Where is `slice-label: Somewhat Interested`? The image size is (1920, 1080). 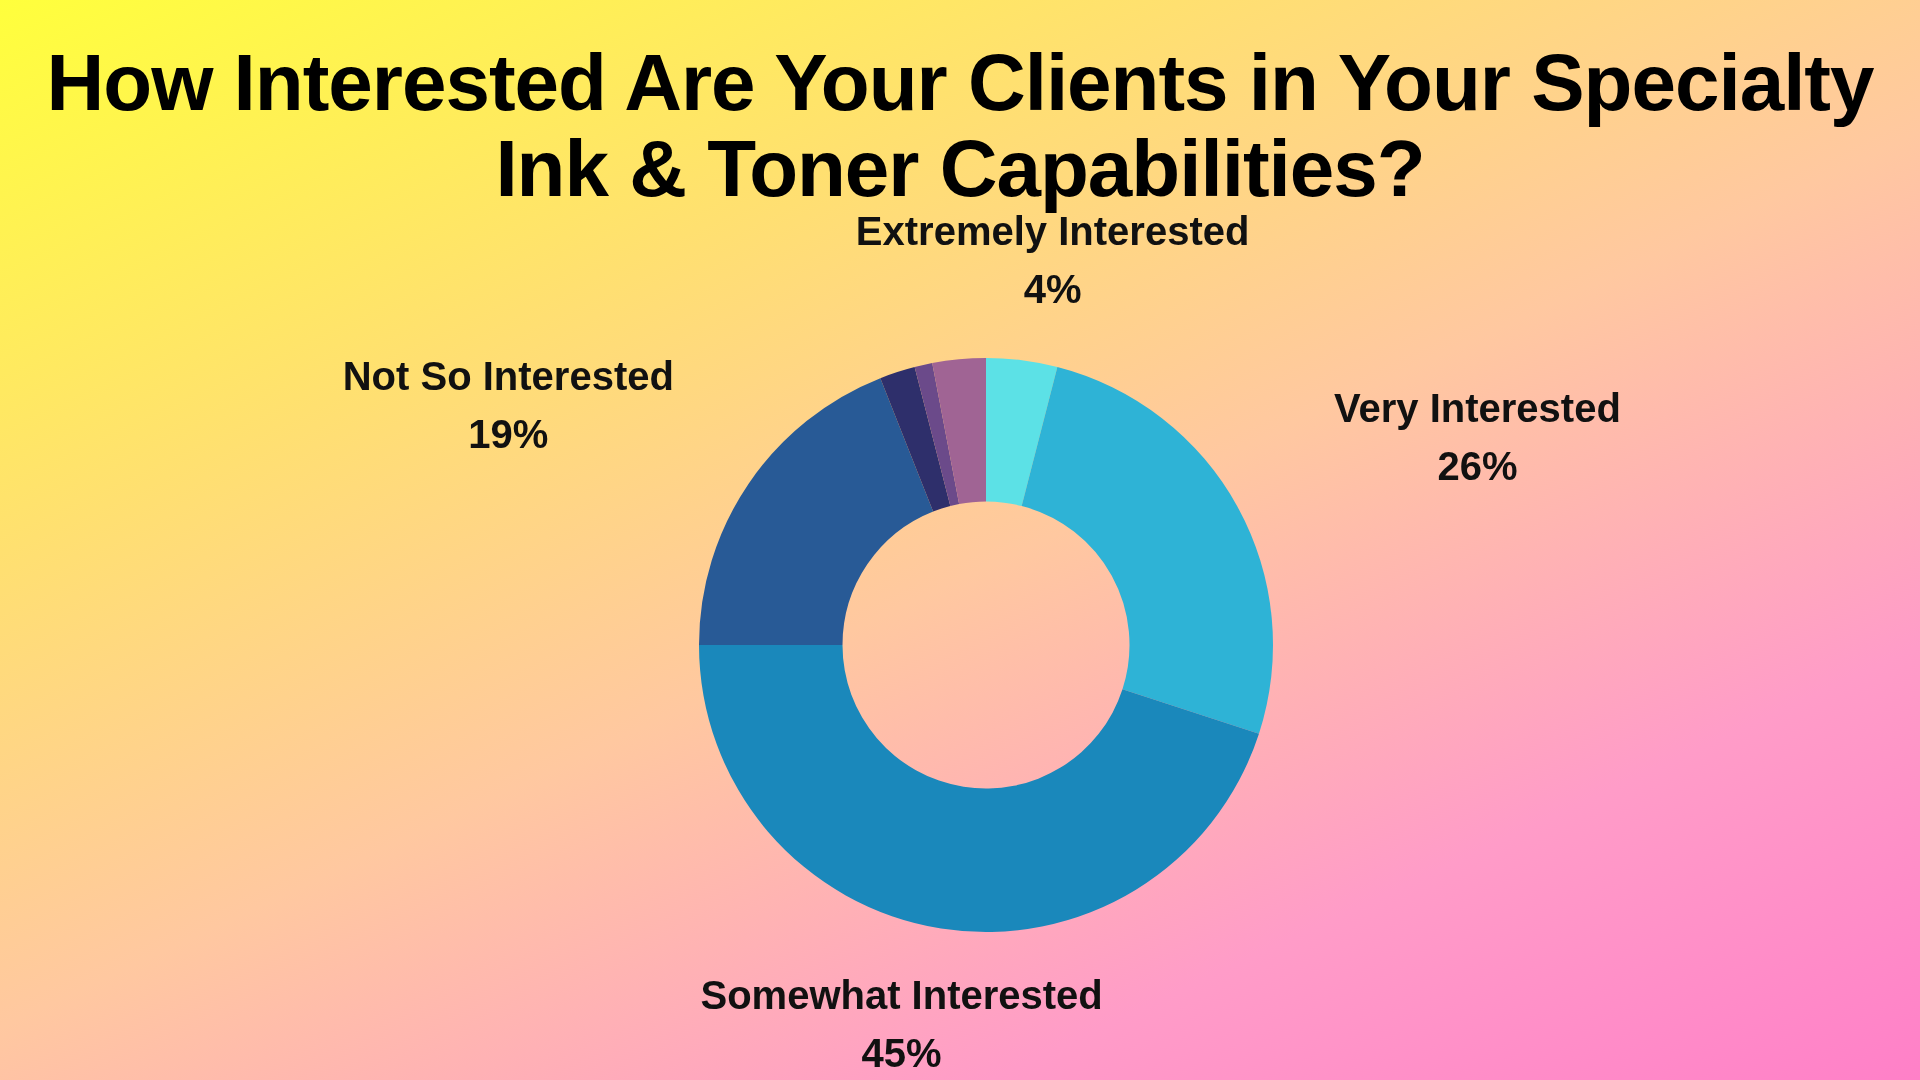 slice-label: Somewhat Interested is located at coordinates (901, 995).